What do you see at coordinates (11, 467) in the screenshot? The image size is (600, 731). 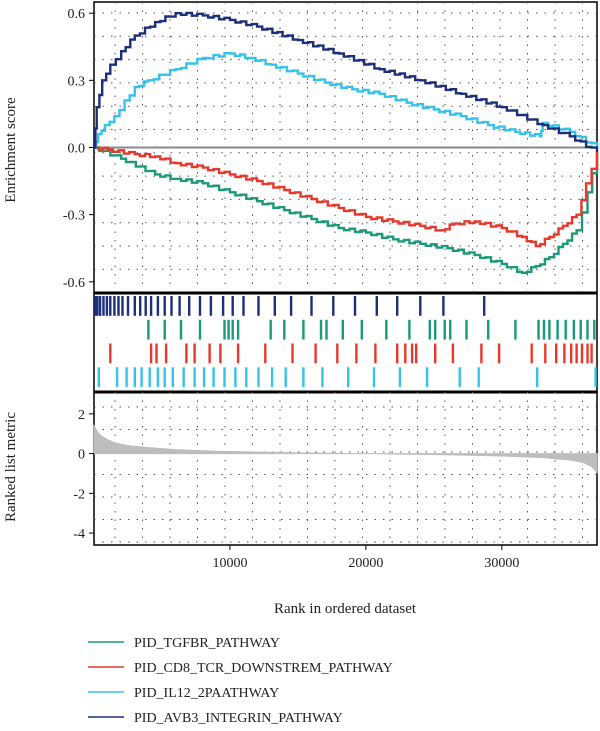 I see `ranked-metric-ylabel: Ranked list metric` at bounding box center [11, 467].